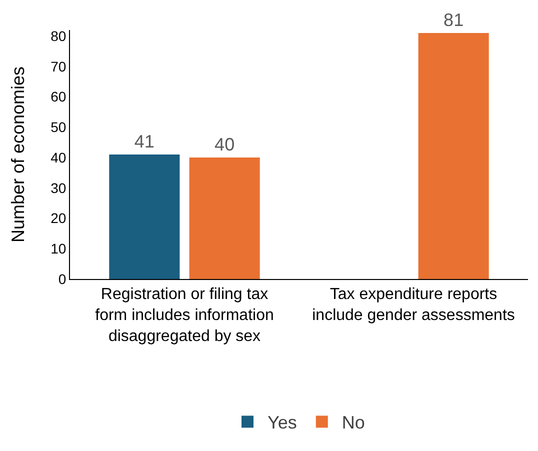  I want to click on x-tick-label: Tax expenditure reports include gender assessments, so click(413, 305).